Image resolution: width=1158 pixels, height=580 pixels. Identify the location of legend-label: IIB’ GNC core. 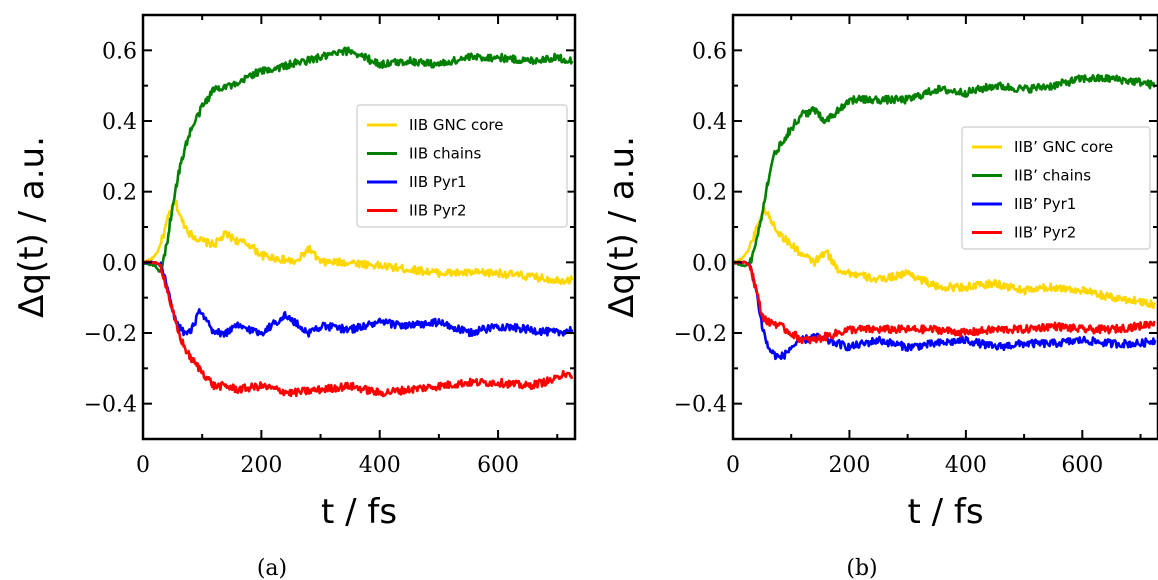
(1063, 147).